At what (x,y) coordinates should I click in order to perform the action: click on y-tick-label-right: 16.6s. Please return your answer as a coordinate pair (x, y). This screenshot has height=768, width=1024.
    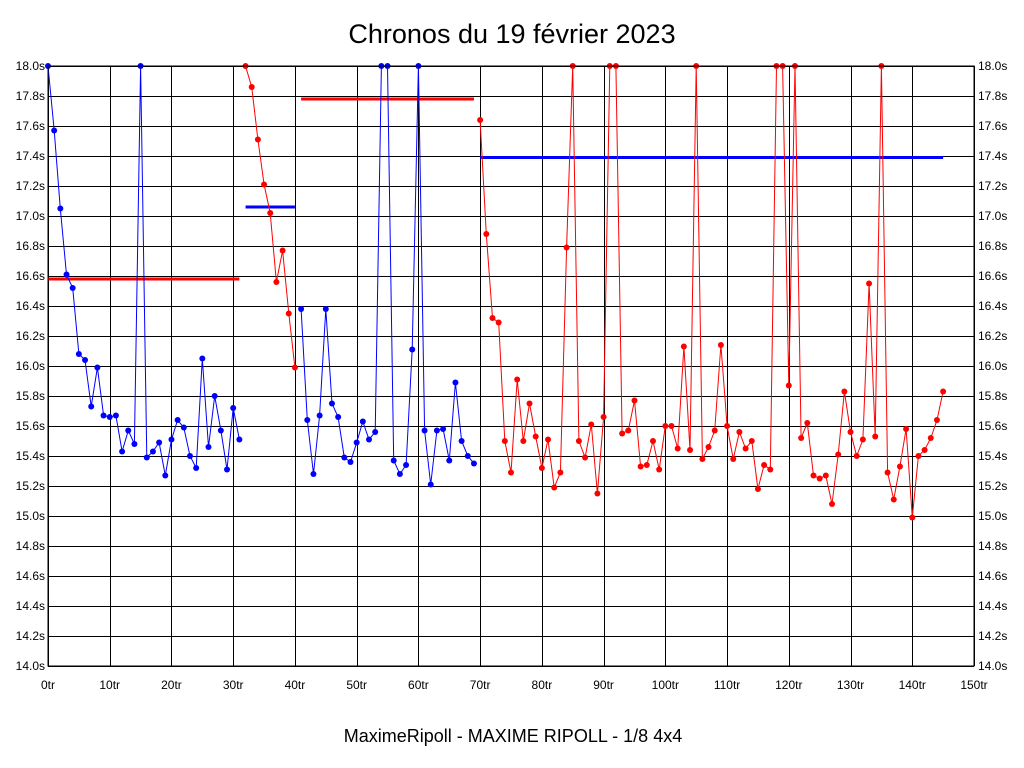
    Looking at the image, I should click on (992, 276).